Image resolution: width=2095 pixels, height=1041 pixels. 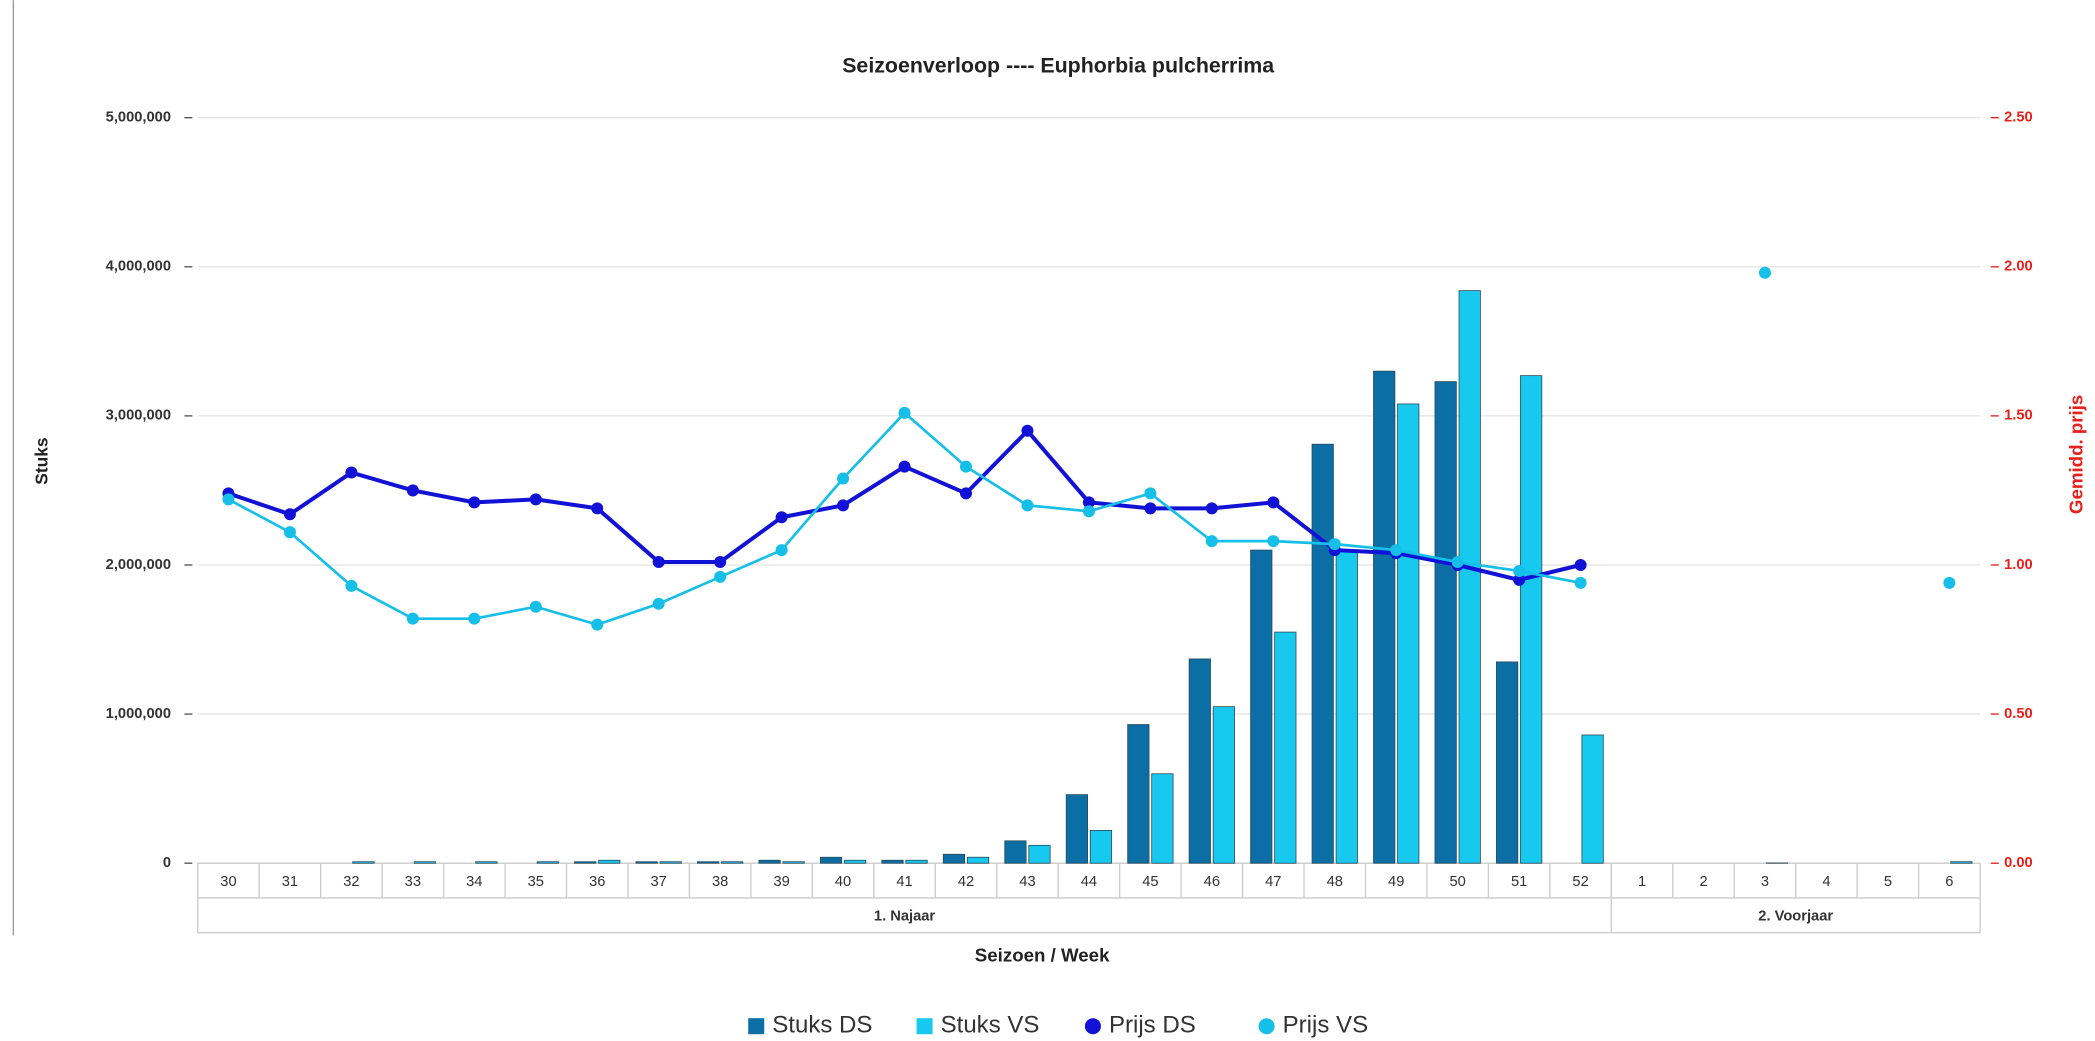 What do you see at coordinates (1152, 1025) in the screenshot?
I see `legend-label: Prijs DS` at bounding box center [1152, 1025].